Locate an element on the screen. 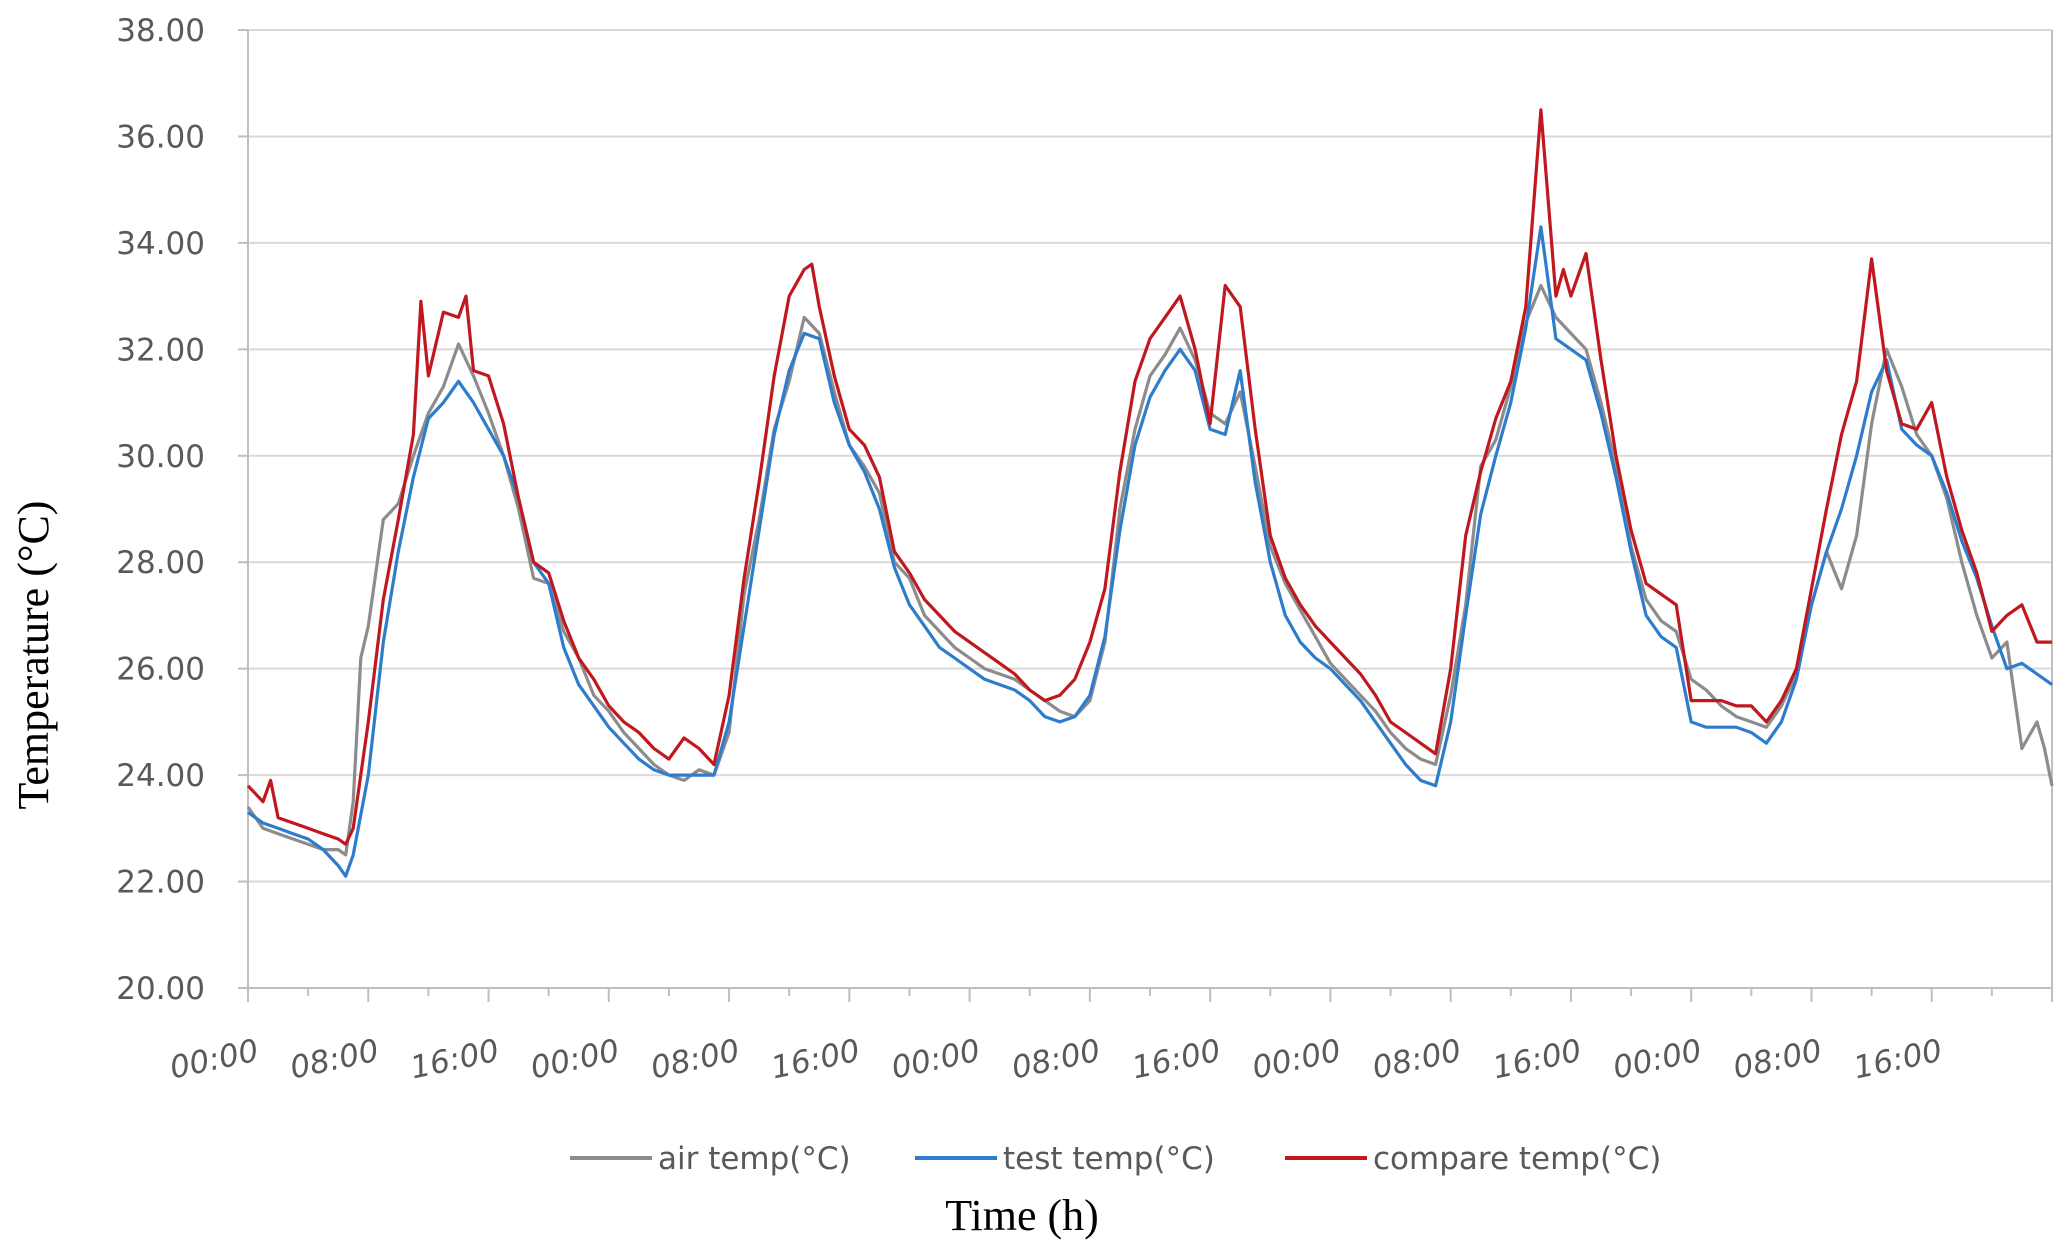  y-tick-label: 34.00 is located at coordinates (160, 244).